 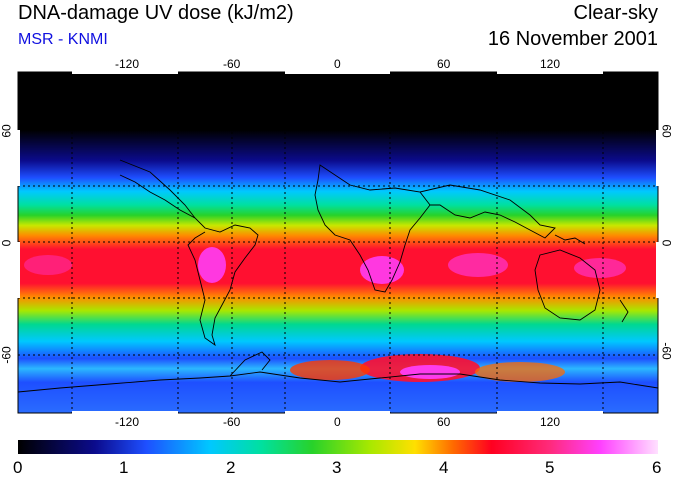 What do you see at coordinates (657, 467) in the screenshot?
I see `colorbar-label: 6` at bounding box center [657, 467].